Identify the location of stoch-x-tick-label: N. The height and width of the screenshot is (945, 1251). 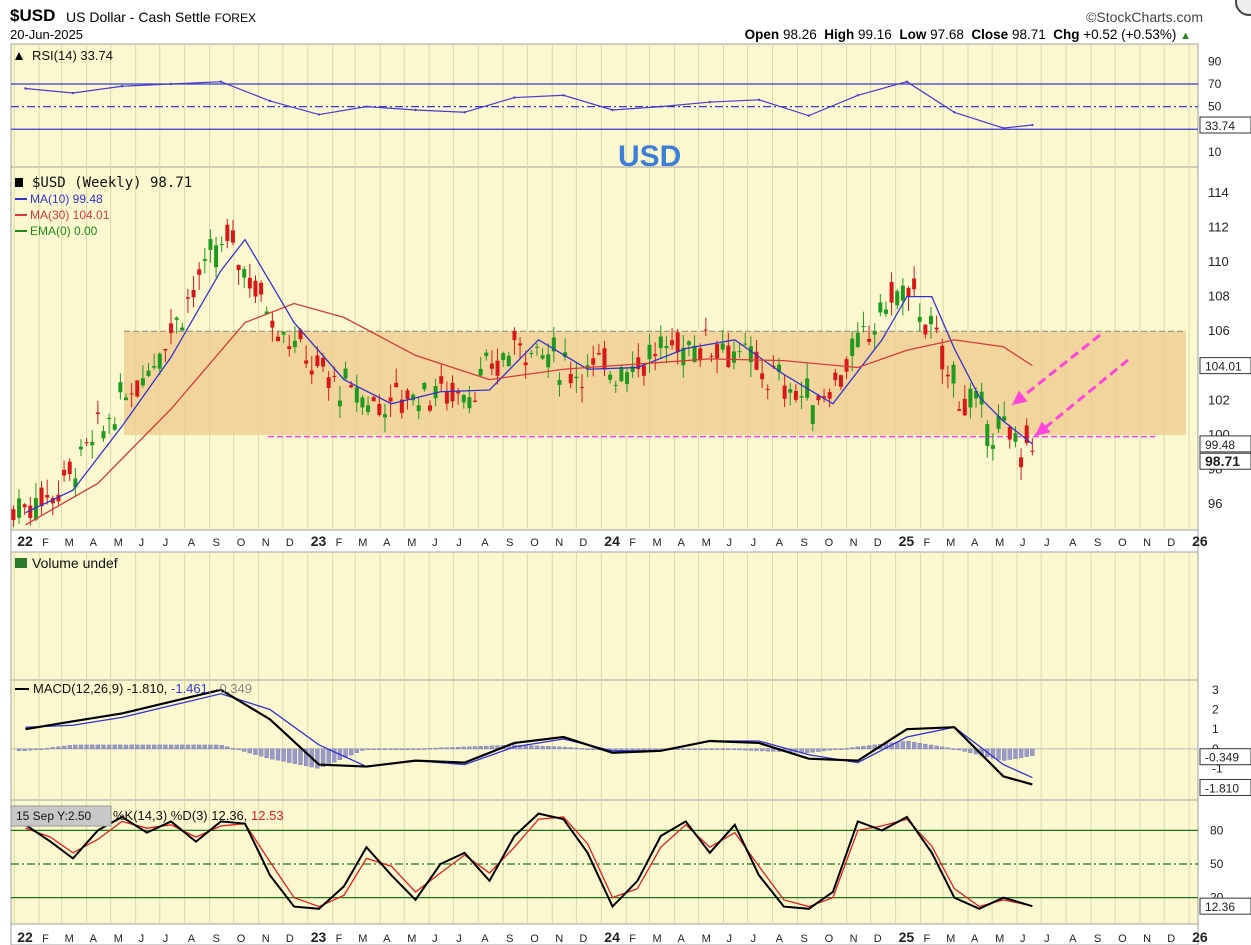
(854, 939).